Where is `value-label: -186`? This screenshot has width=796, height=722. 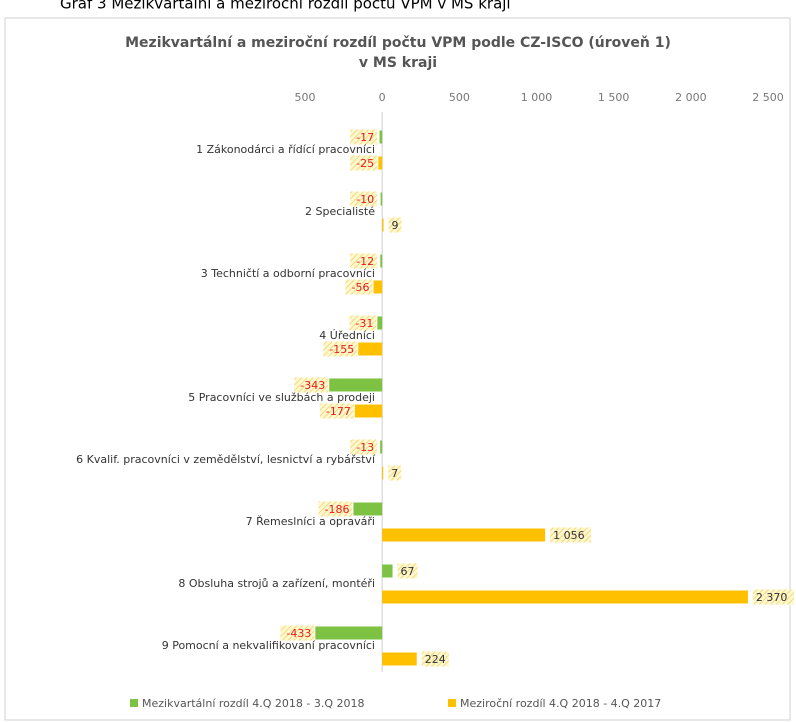
value-label: -186 is located at coordinates (336, 509).